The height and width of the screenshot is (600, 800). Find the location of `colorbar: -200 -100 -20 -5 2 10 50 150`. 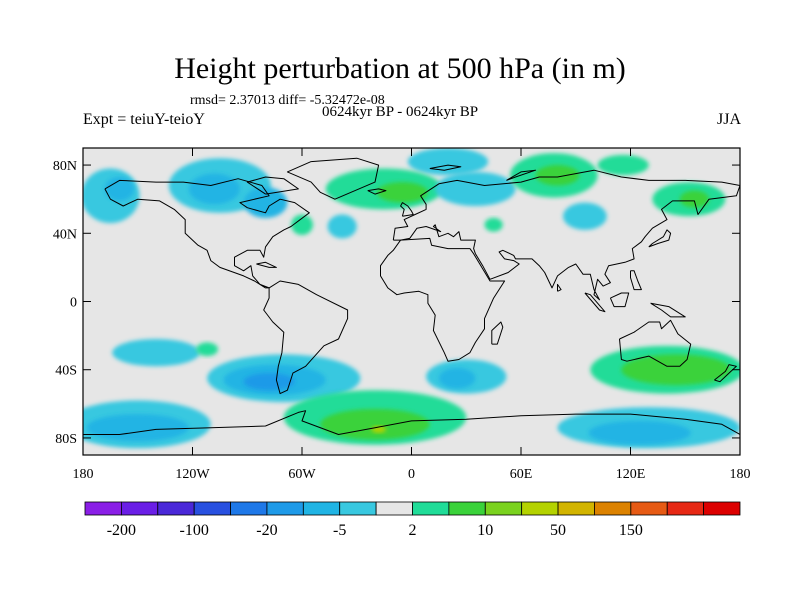

colorbar: -200 -100 -20 -5 2 10 50 150 is located at coordinates (412, 520).